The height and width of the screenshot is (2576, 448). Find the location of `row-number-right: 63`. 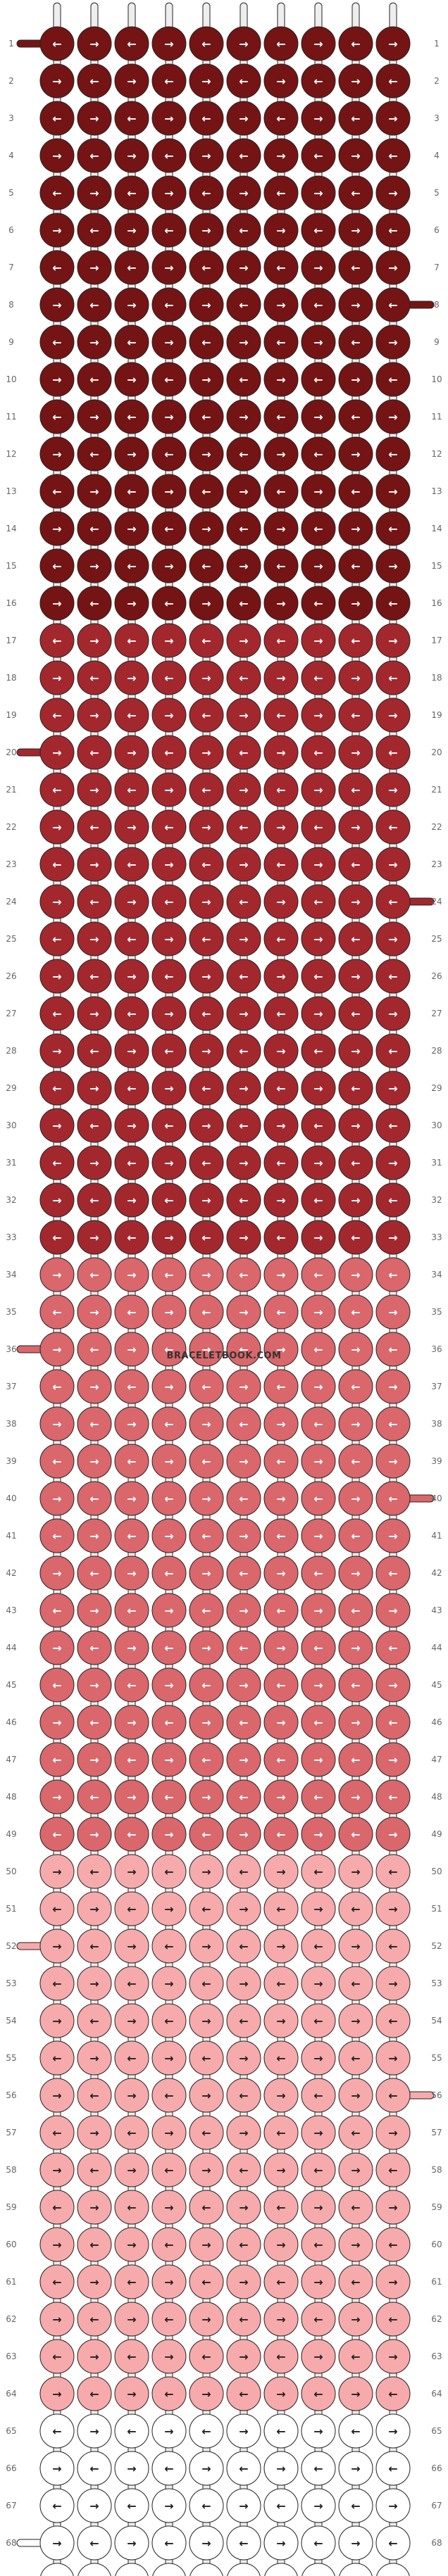

row-number-right: 63 is located at coordinates (437, 2356).